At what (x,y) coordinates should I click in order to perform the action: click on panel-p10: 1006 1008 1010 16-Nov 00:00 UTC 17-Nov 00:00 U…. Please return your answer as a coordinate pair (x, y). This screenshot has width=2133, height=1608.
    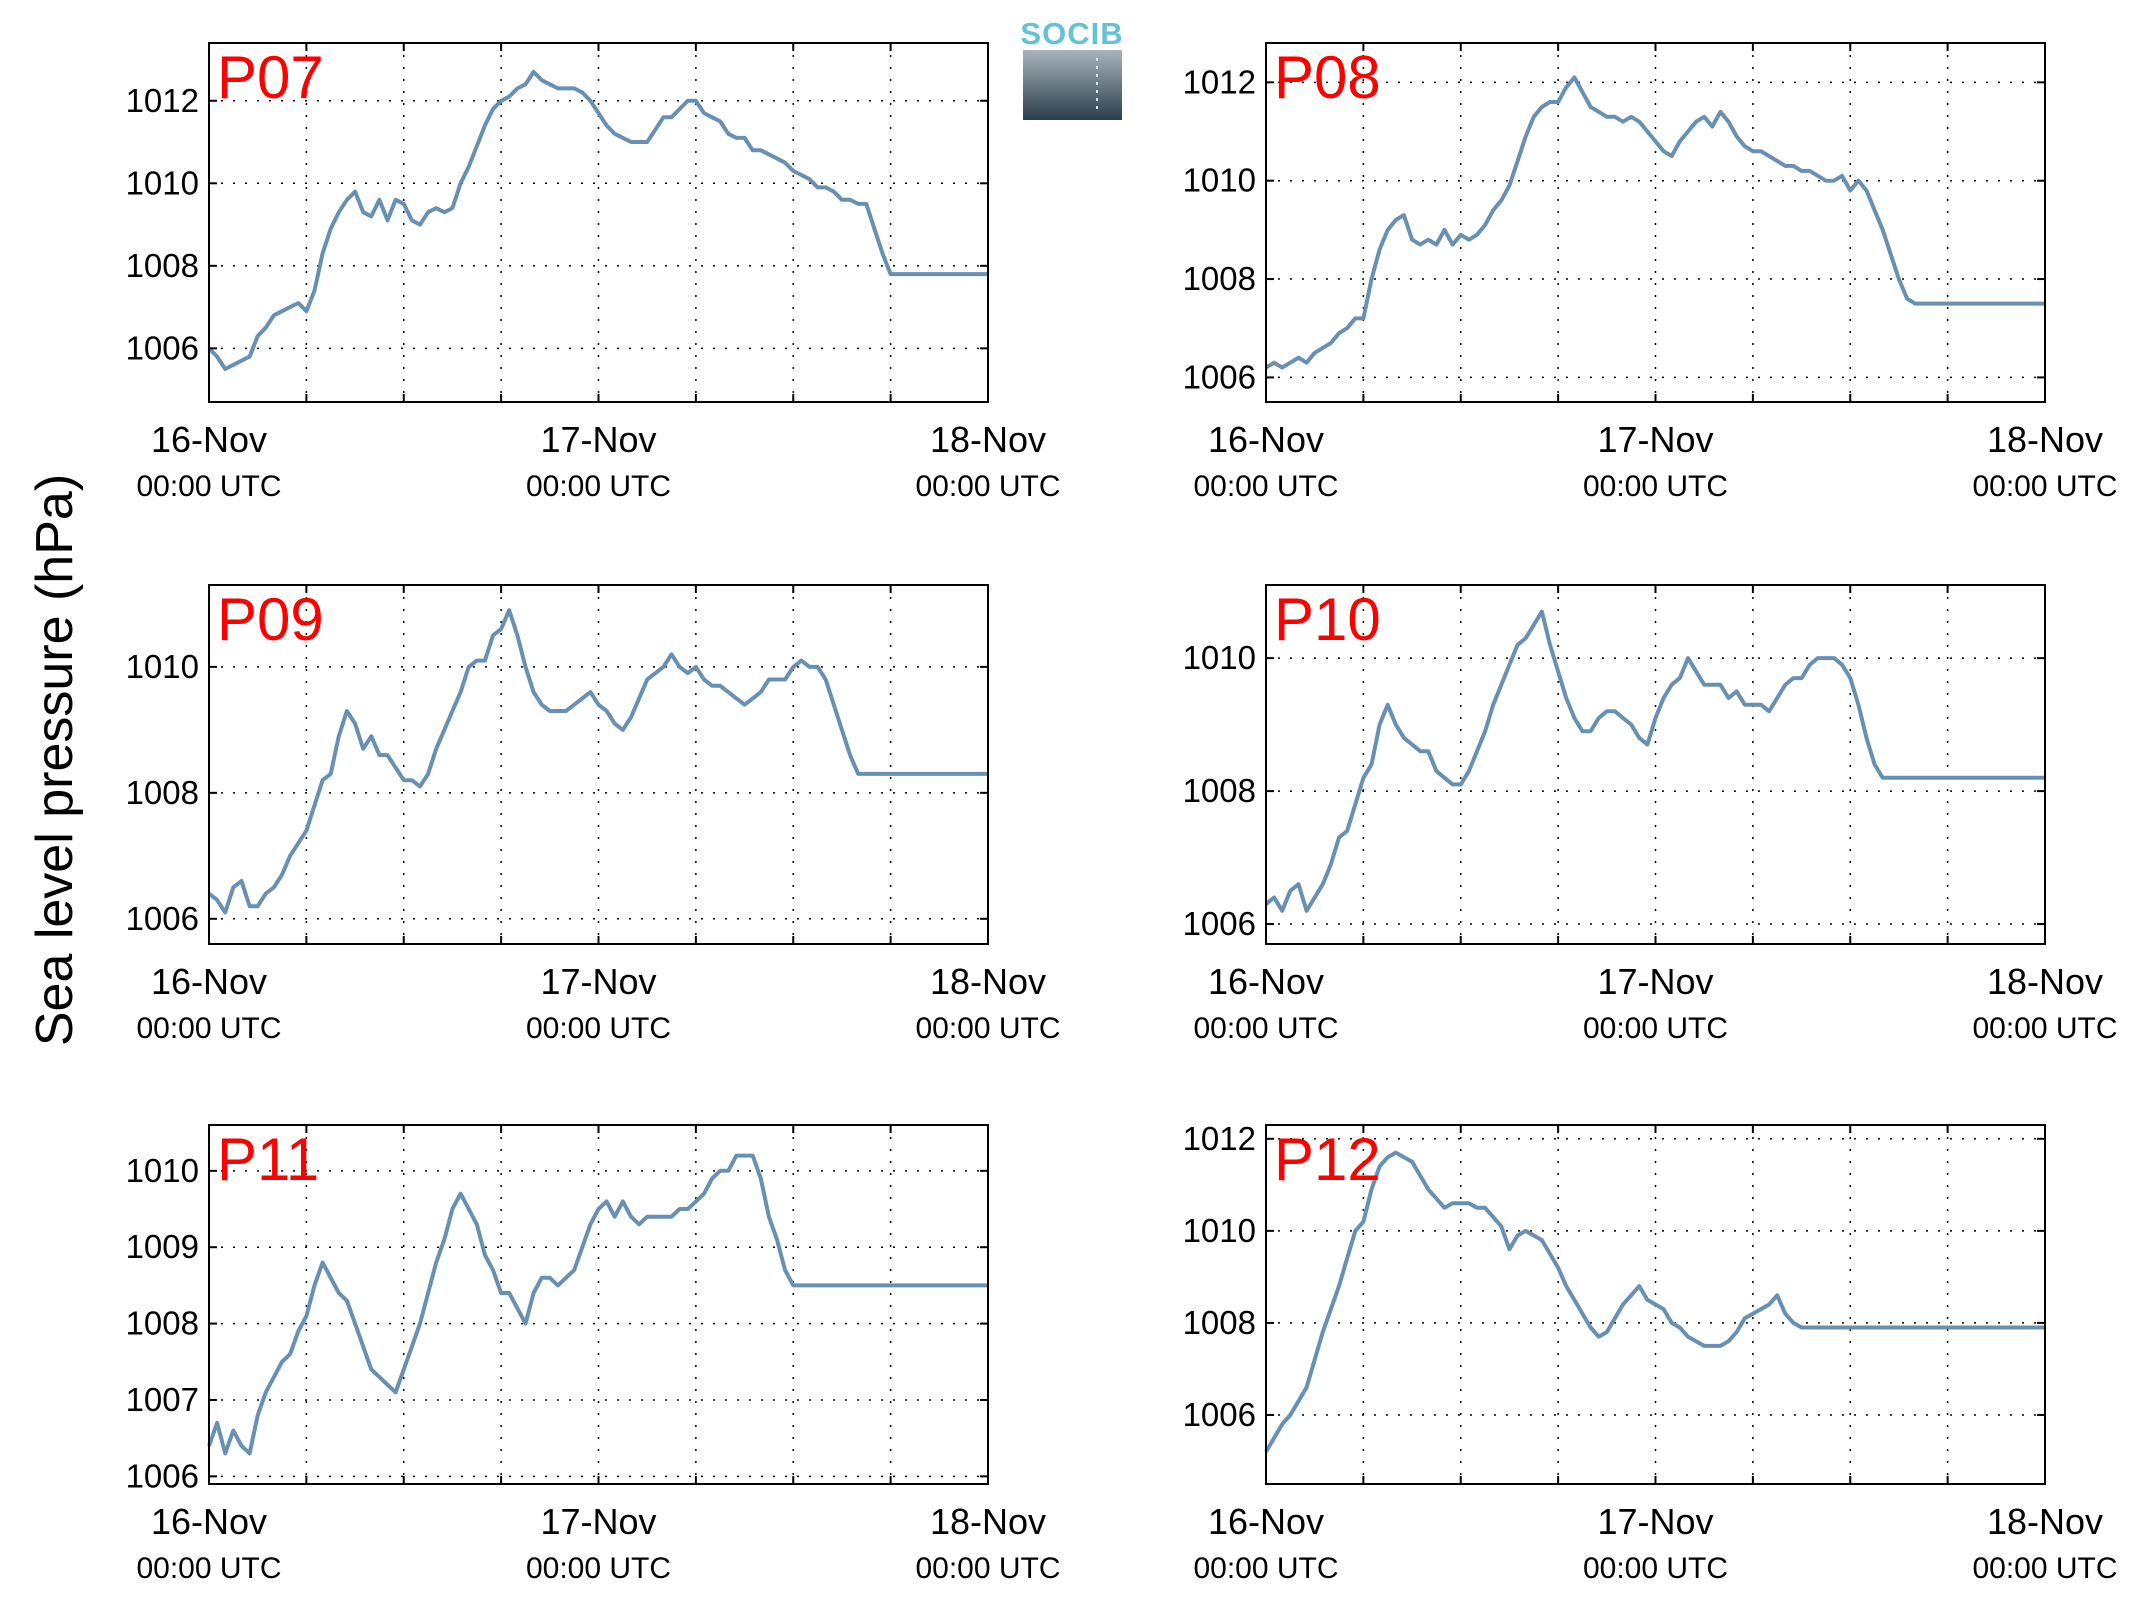
    Looking at the image, I should click on (1650, 814).